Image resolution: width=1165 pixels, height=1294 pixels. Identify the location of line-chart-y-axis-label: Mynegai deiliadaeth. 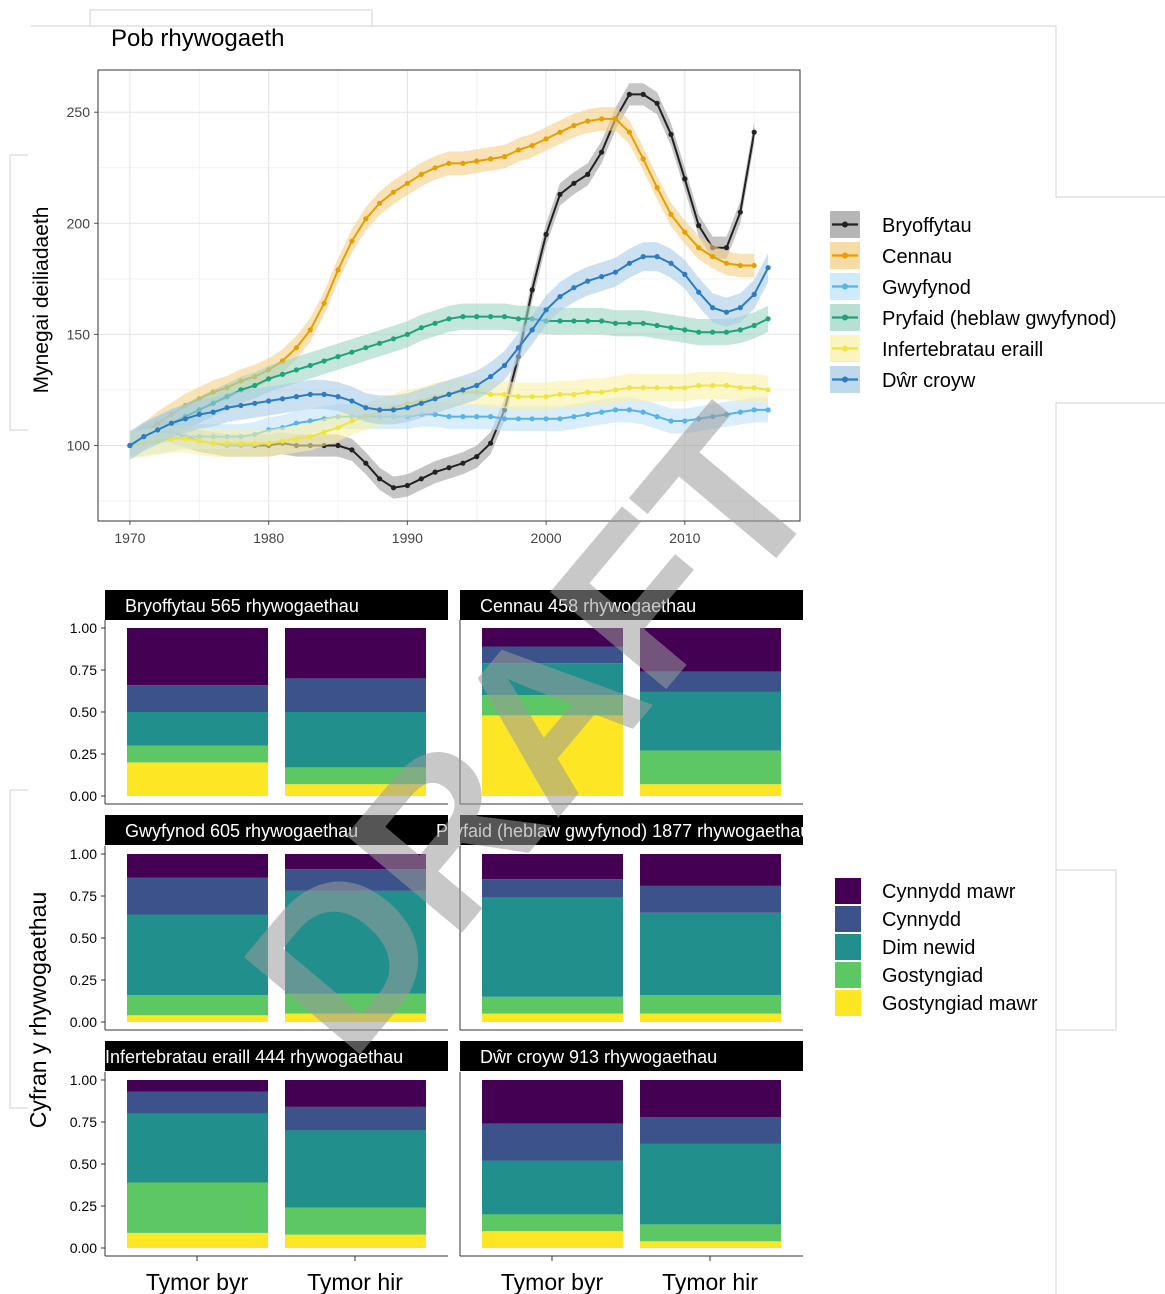
(41, 300).